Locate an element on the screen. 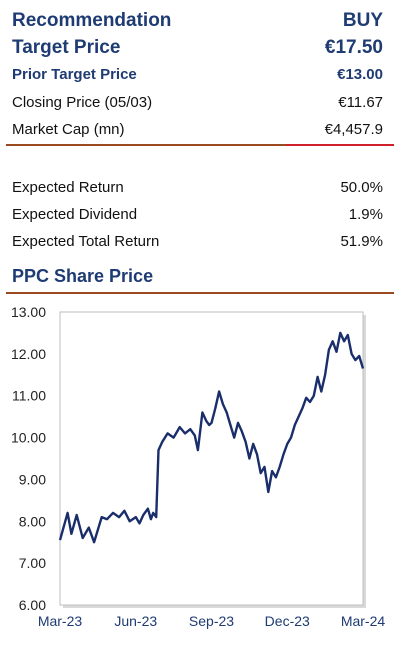 This screenshot has height=662, width=407. prior-target-price-row: Prior Target Price €13.00 is located at coordinates (197, 74).